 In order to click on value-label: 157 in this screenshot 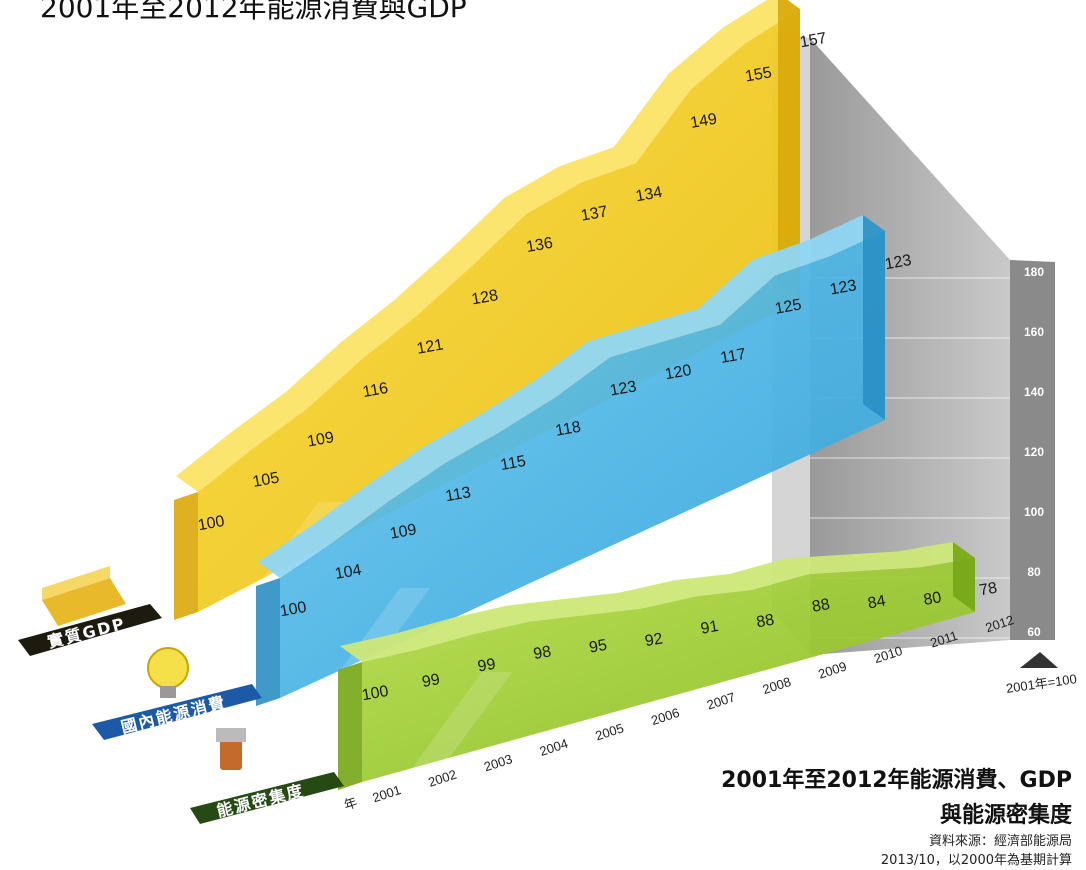, I will do `click(813, 40)`.